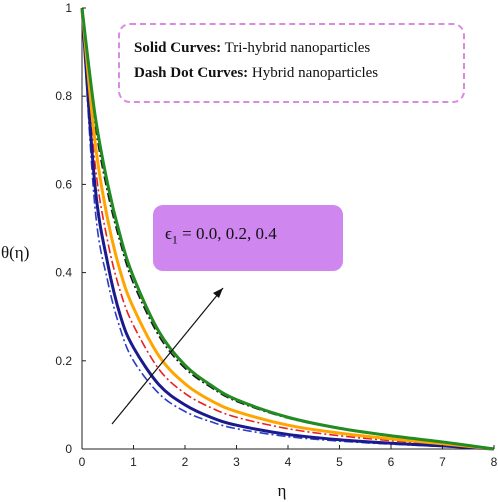 This screenshot has height=502, width=498. I want to click on legend-solid-label: Solid Curves:, so click(178, 48).